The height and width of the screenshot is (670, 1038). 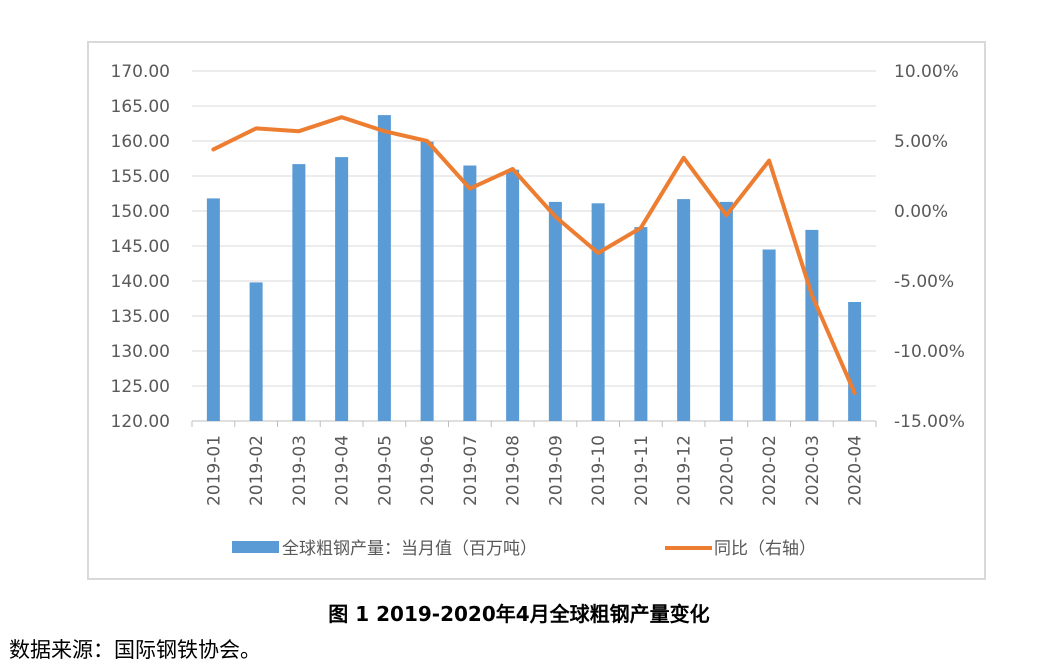 I want to click on y-left-tick-label: 120.00, so click(x=140, y=422).